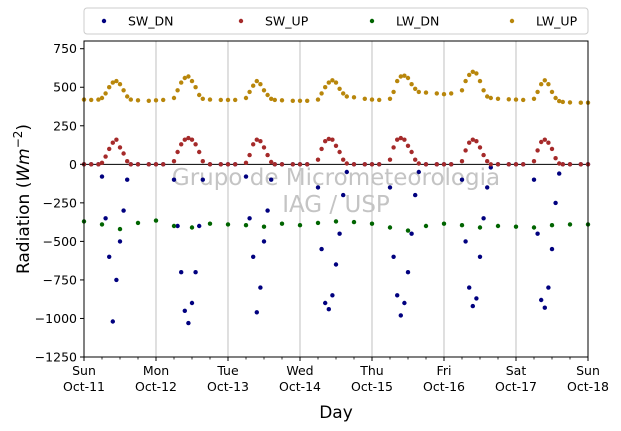  Describe the element at coordinates (336, 21) in the screenshot. I see `legend: SW_DN SW_UP LW_DN LW_UP` at that location.